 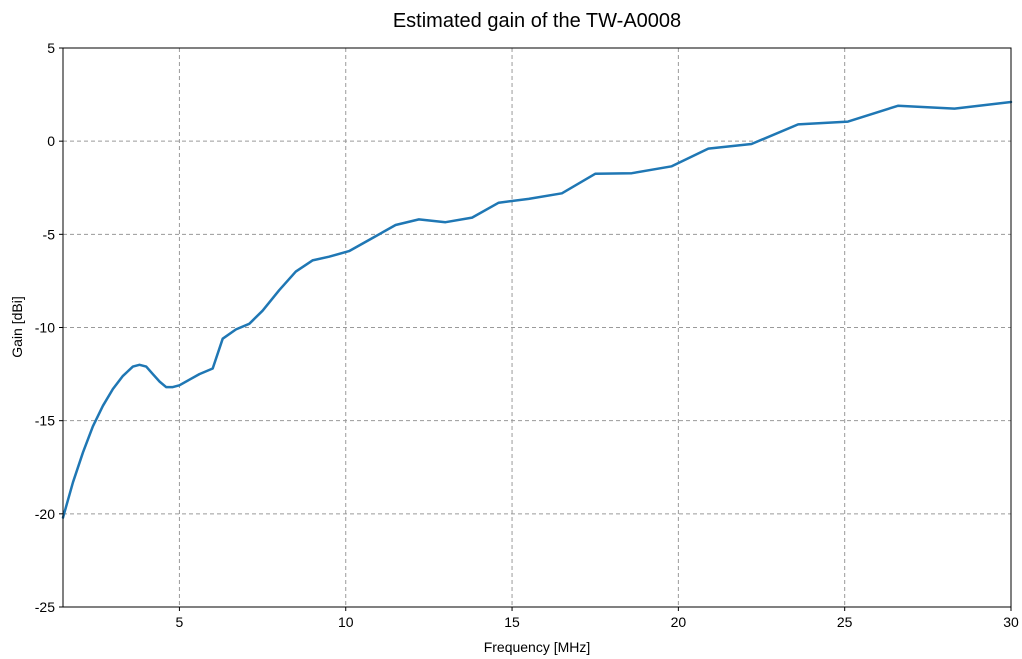 I want to click on x-tick-label: 5, so click(x=180, y=622).